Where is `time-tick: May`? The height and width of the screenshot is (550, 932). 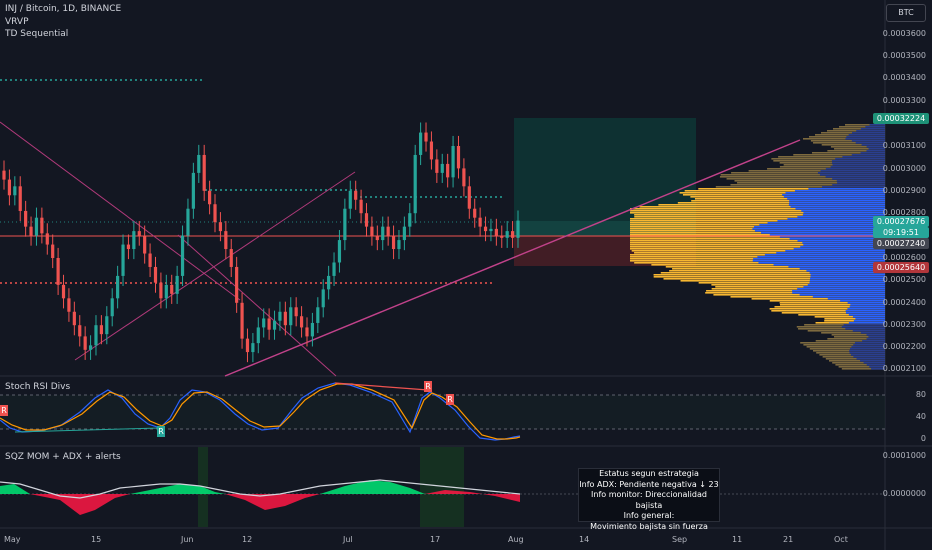
time-tick: May is located at coordinates (12, 539).